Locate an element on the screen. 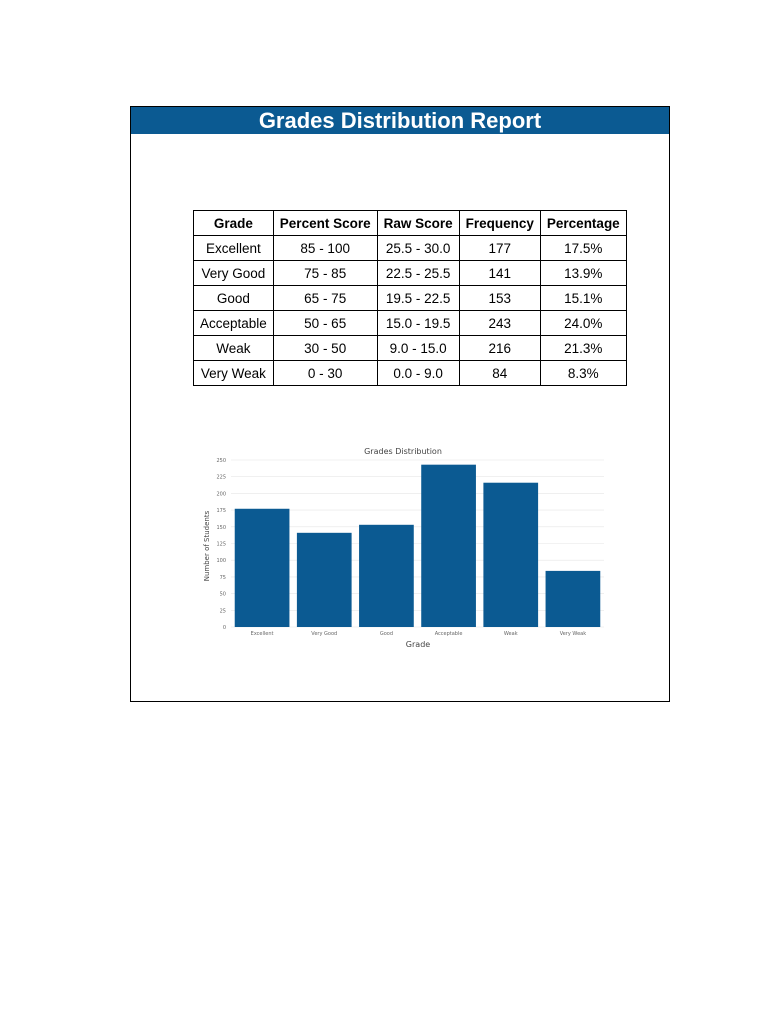 This screenshot has height=1024, width=768. cell-grade: Good is located at coordinates (233, 298).